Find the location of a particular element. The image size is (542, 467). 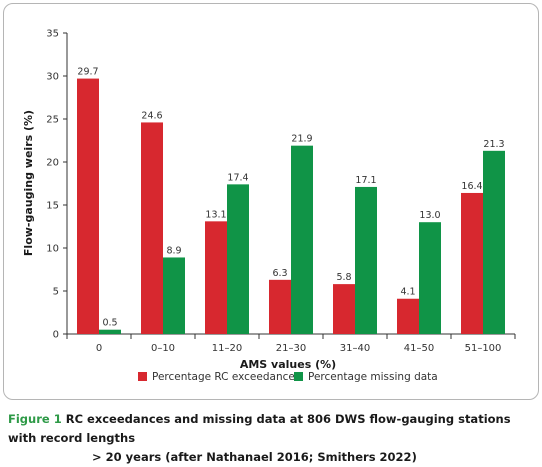

y-tick-label: 0 is located at coordinates (56, 335).